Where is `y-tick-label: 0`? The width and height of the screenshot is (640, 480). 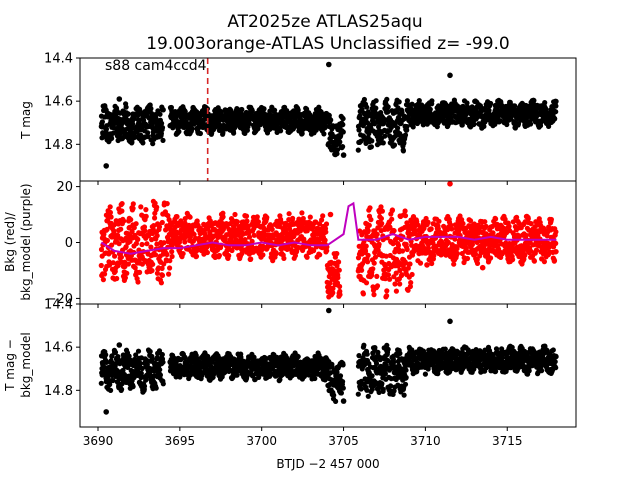
y-tick-label: 0 is located at coordinates (69, 243).